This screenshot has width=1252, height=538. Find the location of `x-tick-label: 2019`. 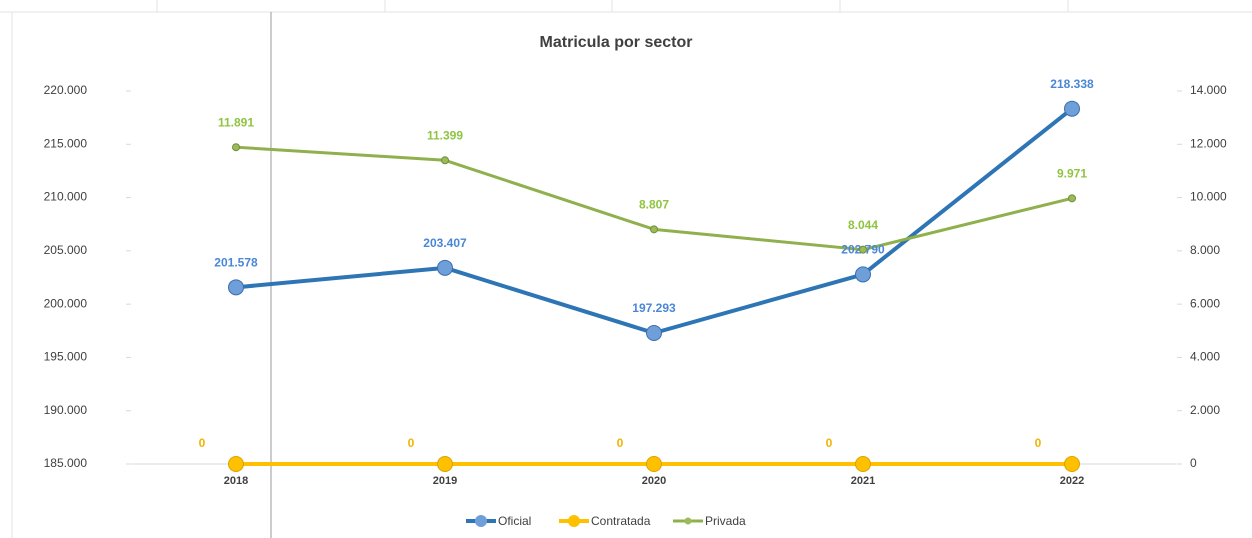

x-tick-label: 2019 is located at coordinates (445, 481).